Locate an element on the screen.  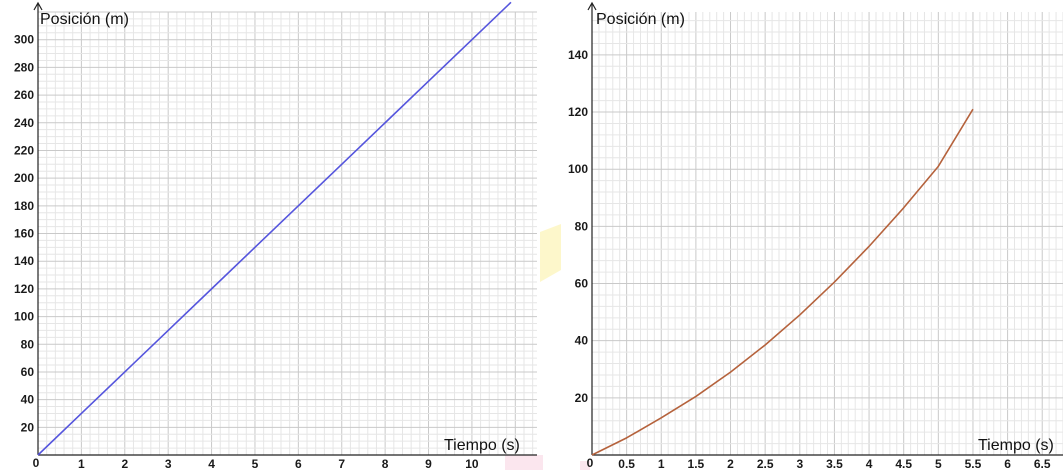
pink-mark is located at coordinates (524, 462).